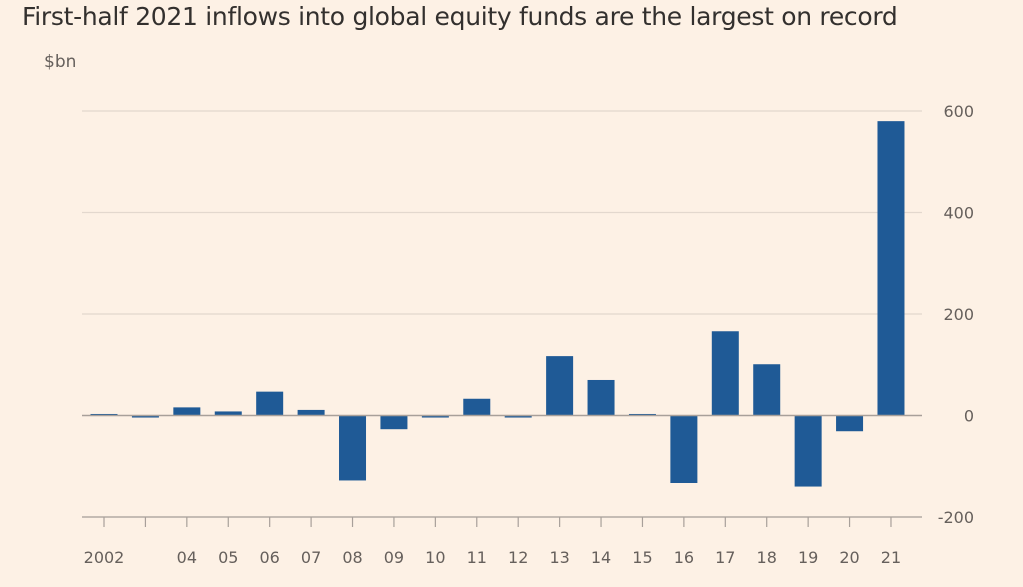 The image size is (1023, 587). Describe the element at coordinates (684, 557) in the screenshot. I see `x-tick-label: 16` at that location.